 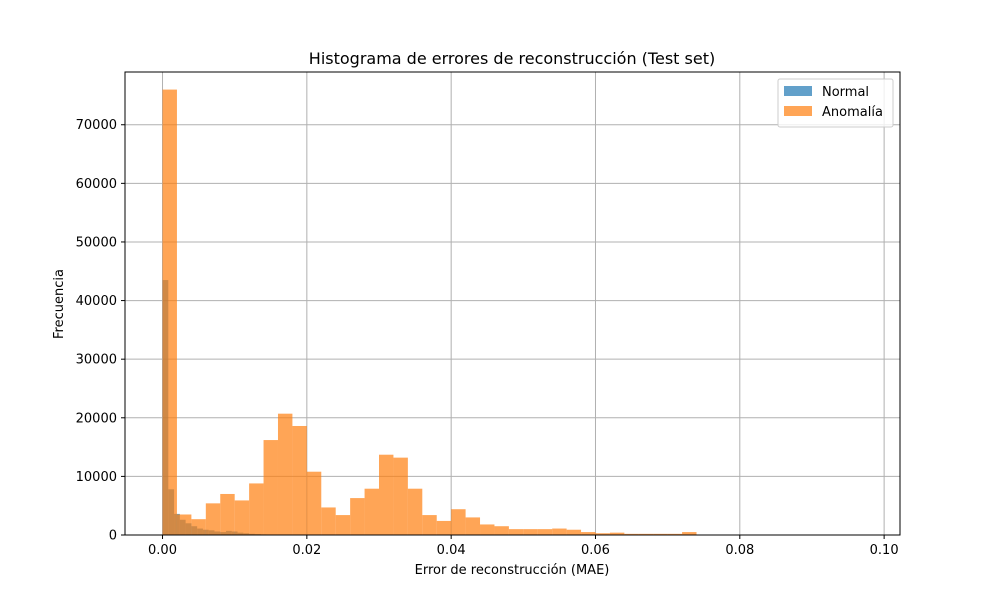 What do you see at coordinates (852, 112) in the screenshot?
I see `legend-label-anomalia: Anomalía` at bounding box center [852, 112].